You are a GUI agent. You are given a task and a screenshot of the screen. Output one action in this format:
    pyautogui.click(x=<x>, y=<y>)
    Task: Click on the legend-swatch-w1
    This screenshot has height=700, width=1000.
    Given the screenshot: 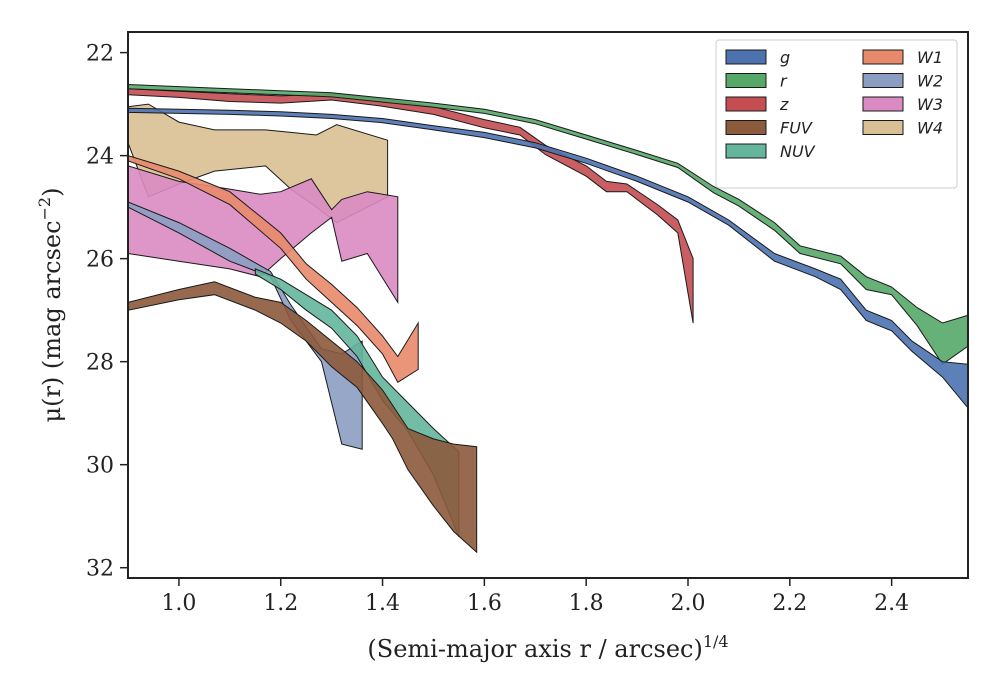 What is the action you would take?
    pyautogui.click(x=883, y=57)
    